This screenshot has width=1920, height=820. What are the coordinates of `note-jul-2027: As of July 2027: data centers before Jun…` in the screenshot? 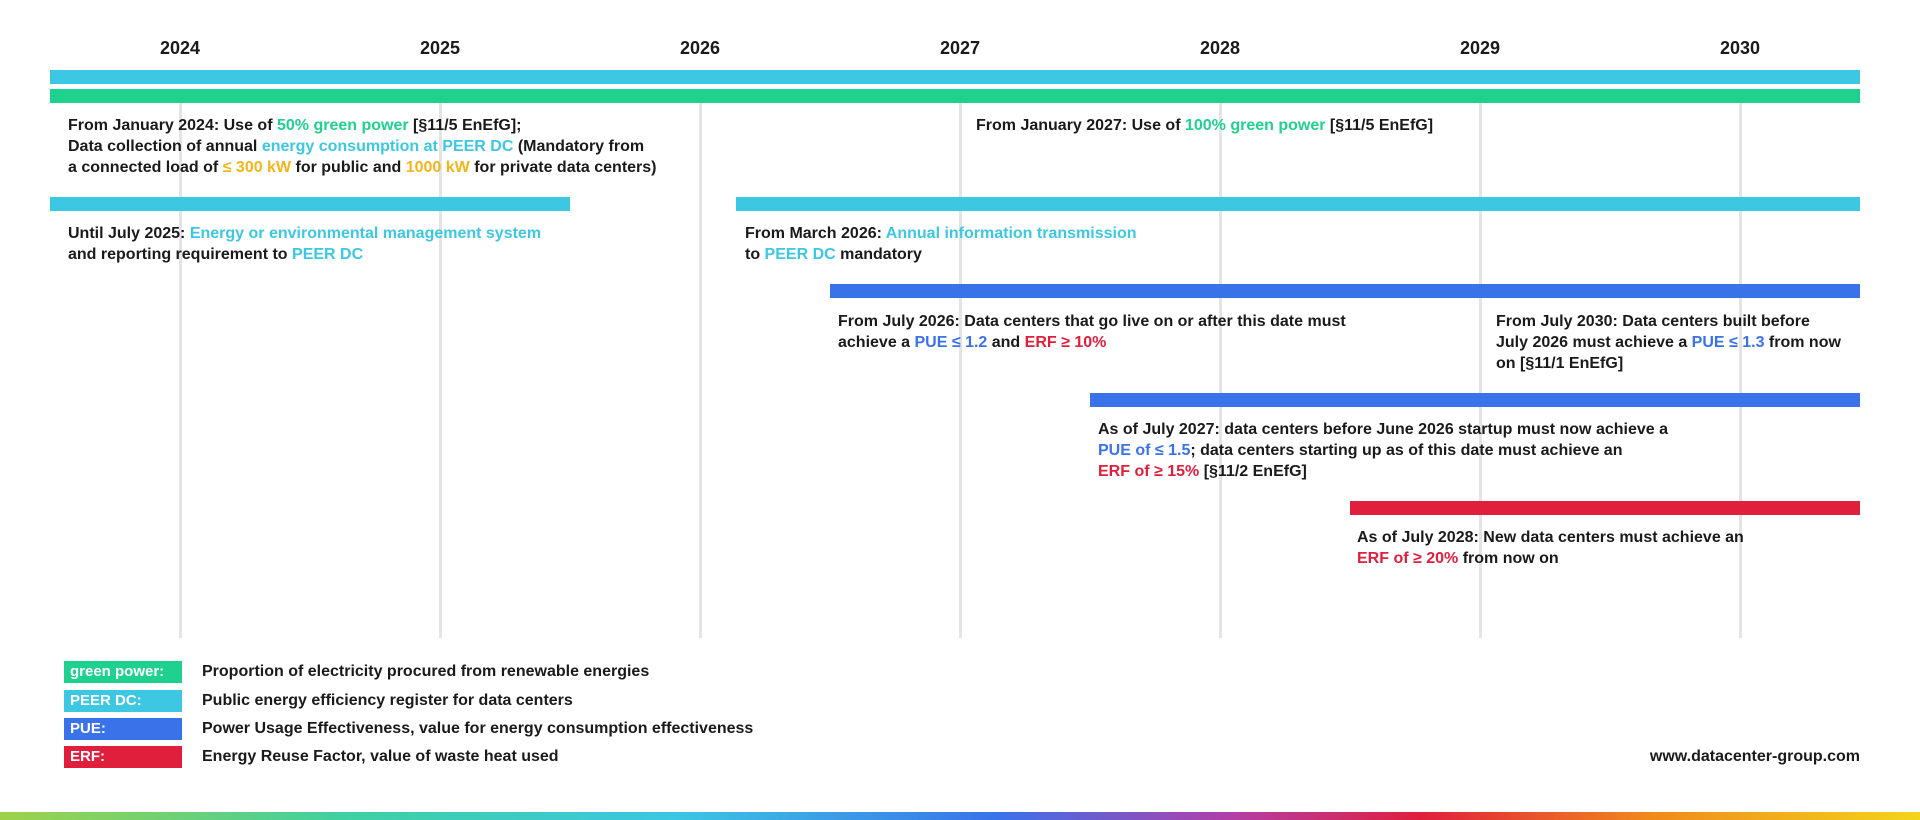 It's located at (1383, 450).